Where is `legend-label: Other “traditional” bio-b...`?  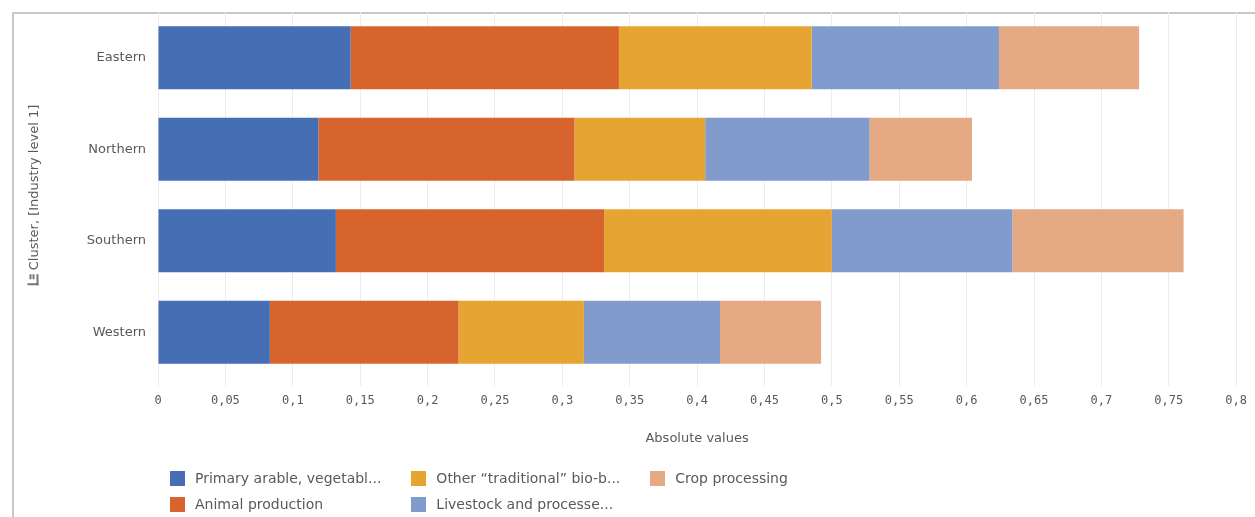
legend-label: Other “traditional” bio-b... is located at coordinates (528, 478).